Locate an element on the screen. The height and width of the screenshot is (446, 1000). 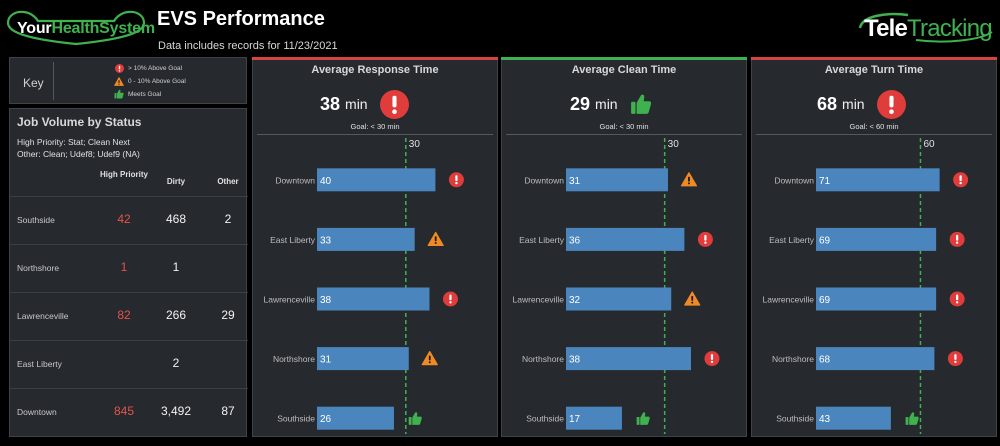
table-row: Lawrenceville 82 266 29 is located at coordinates (129, 316).